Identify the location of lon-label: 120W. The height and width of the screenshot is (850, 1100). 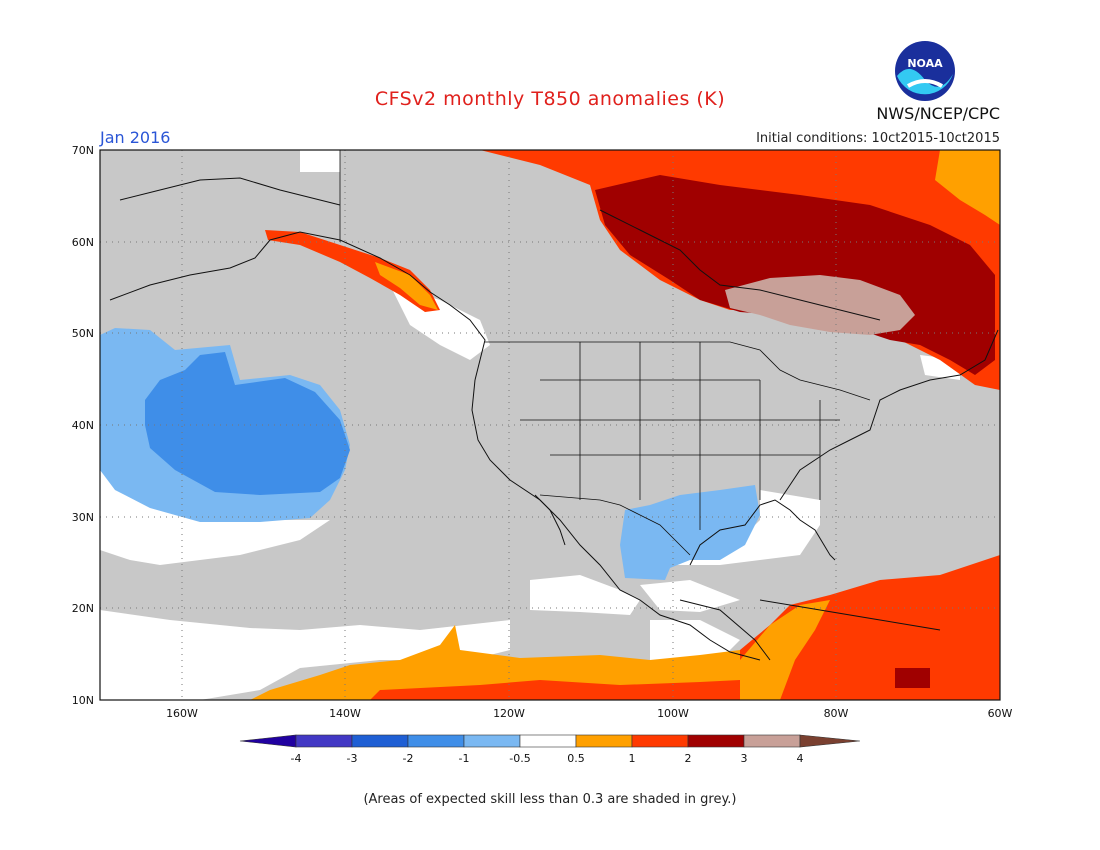
(509, 713).